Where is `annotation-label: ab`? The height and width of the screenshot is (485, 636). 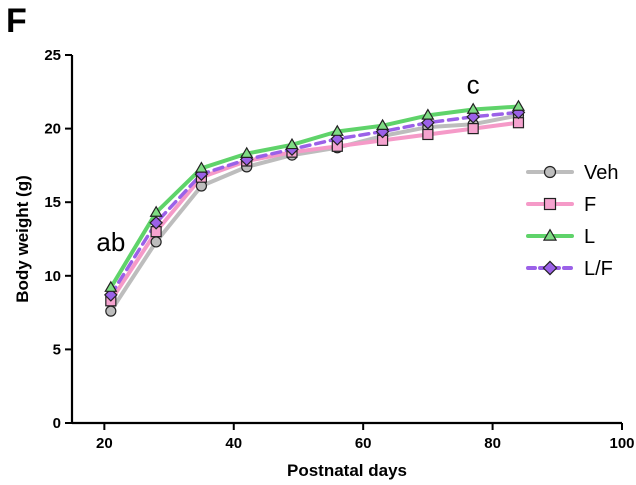 annotation-label: ab is located at coordinates (110, 242).